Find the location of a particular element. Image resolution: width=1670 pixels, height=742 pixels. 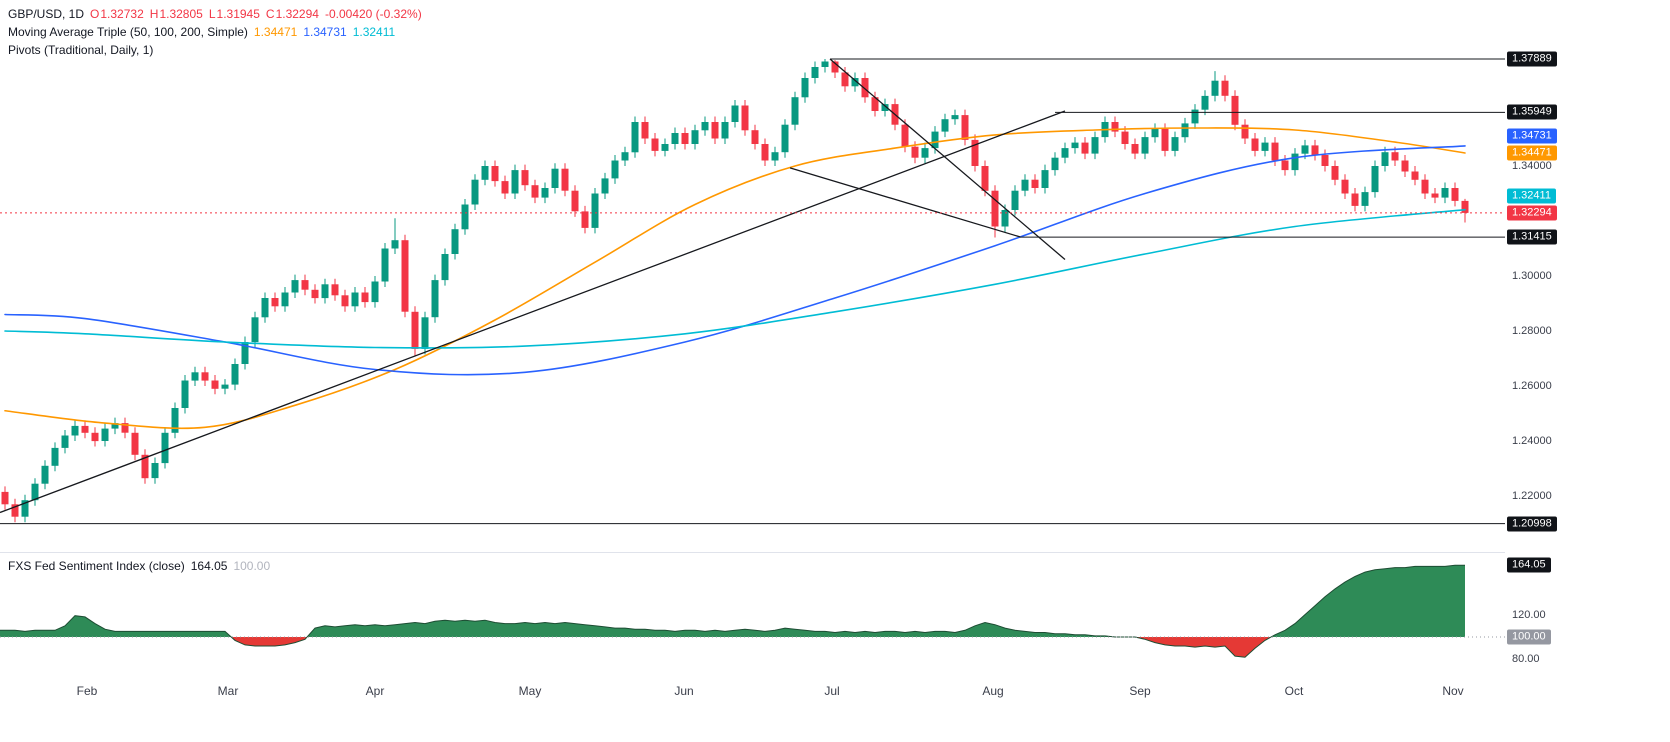

ma100-value: 1.34731 is located at coordinates (325, 32).